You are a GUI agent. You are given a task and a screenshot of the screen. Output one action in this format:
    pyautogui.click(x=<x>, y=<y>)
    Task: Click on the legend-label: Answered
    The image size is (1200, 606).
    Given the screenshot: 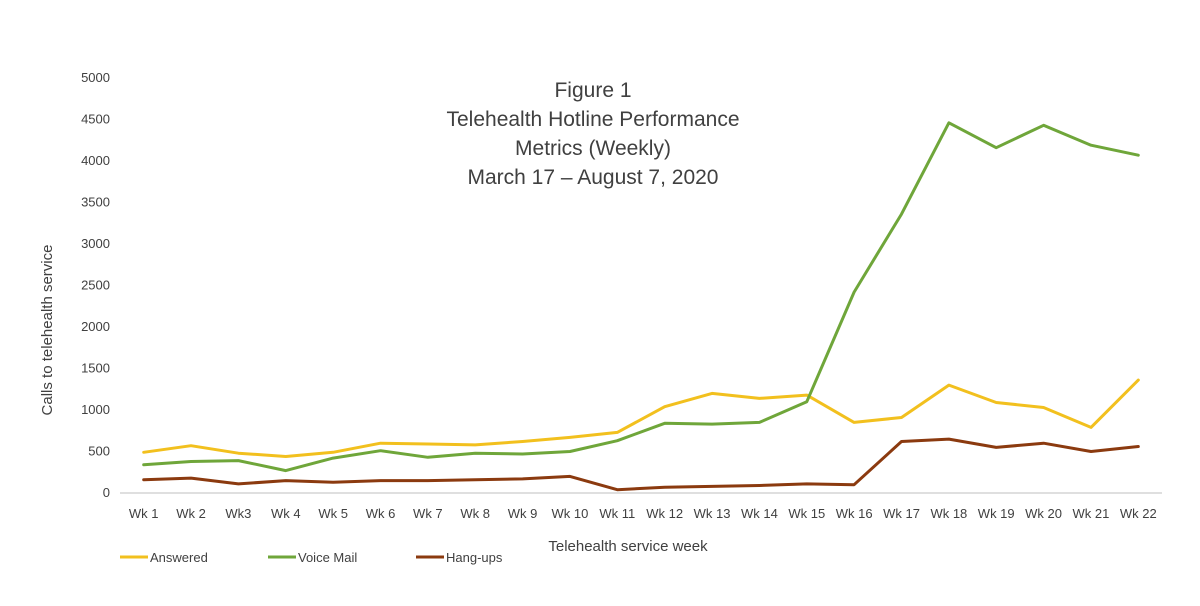 What is the action you would take?
    pyautogui.click(x=179, y=557)
    